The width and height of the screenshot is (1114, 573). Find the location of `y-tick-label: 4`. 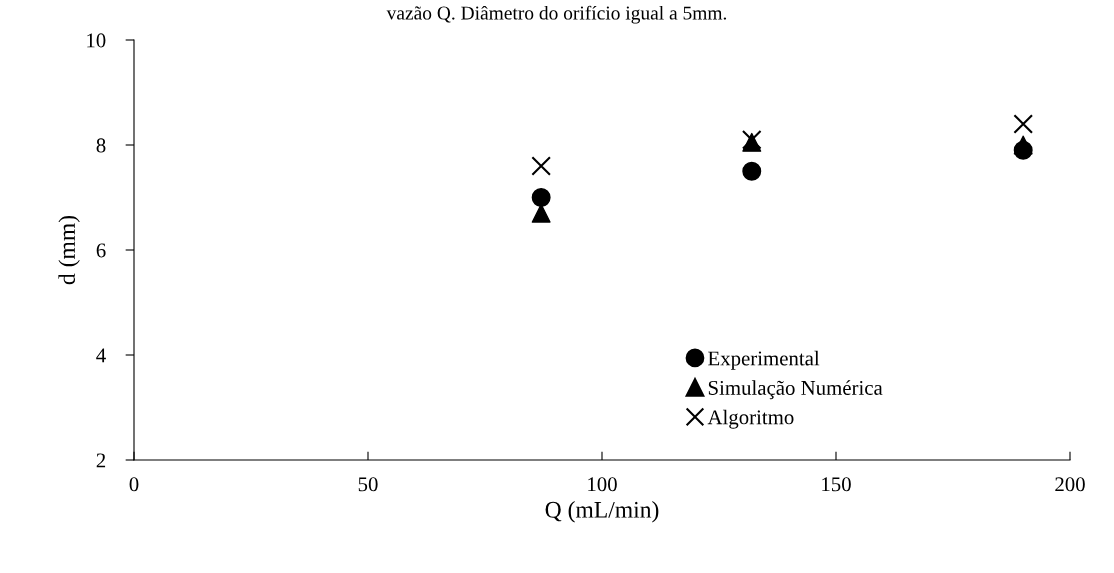

y-tick-label: 4 is located at coordinates (101, 355).